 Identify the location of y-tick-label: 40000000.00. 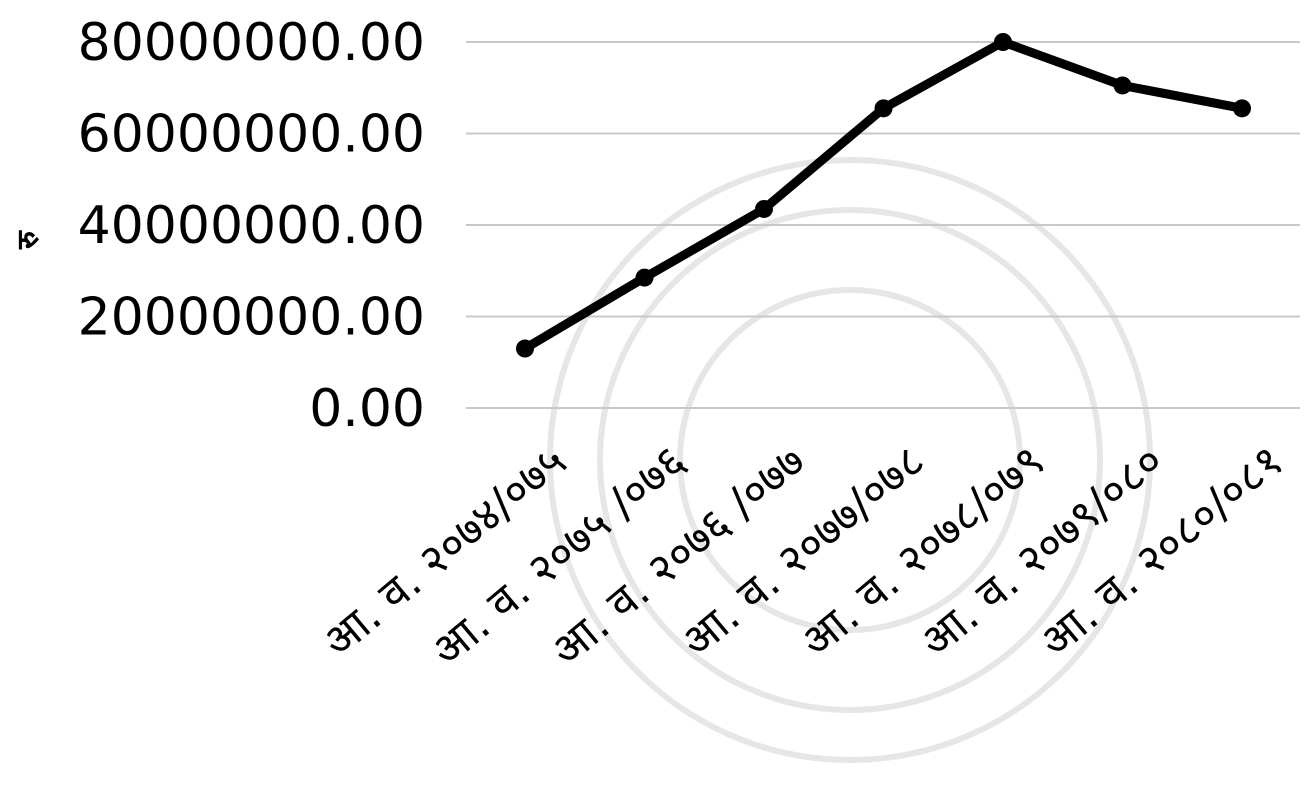
(251, 226).